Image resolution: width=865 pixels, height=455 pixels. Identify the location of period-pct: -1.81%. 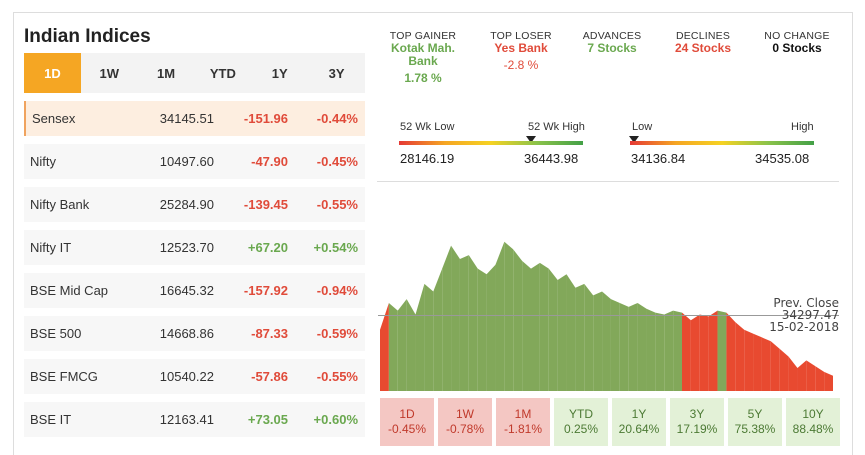
(523, 429).